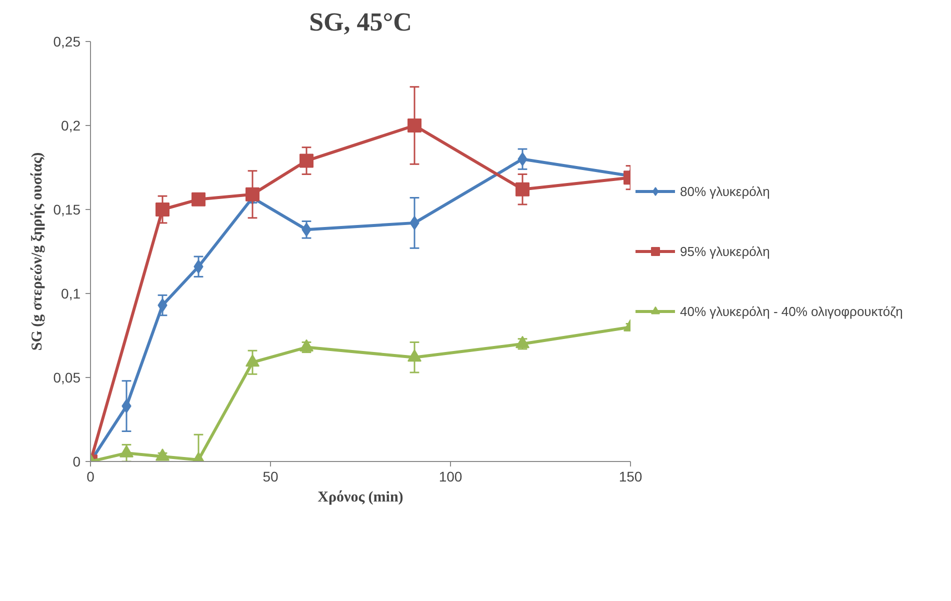 This screenshot has height=601, width=951. Describe the element at coordinates (791, 311) in the screenshot. I see `legend-label: 40% γλυκερόλη - 40% ολιγοφρουκτόζη` at that location.